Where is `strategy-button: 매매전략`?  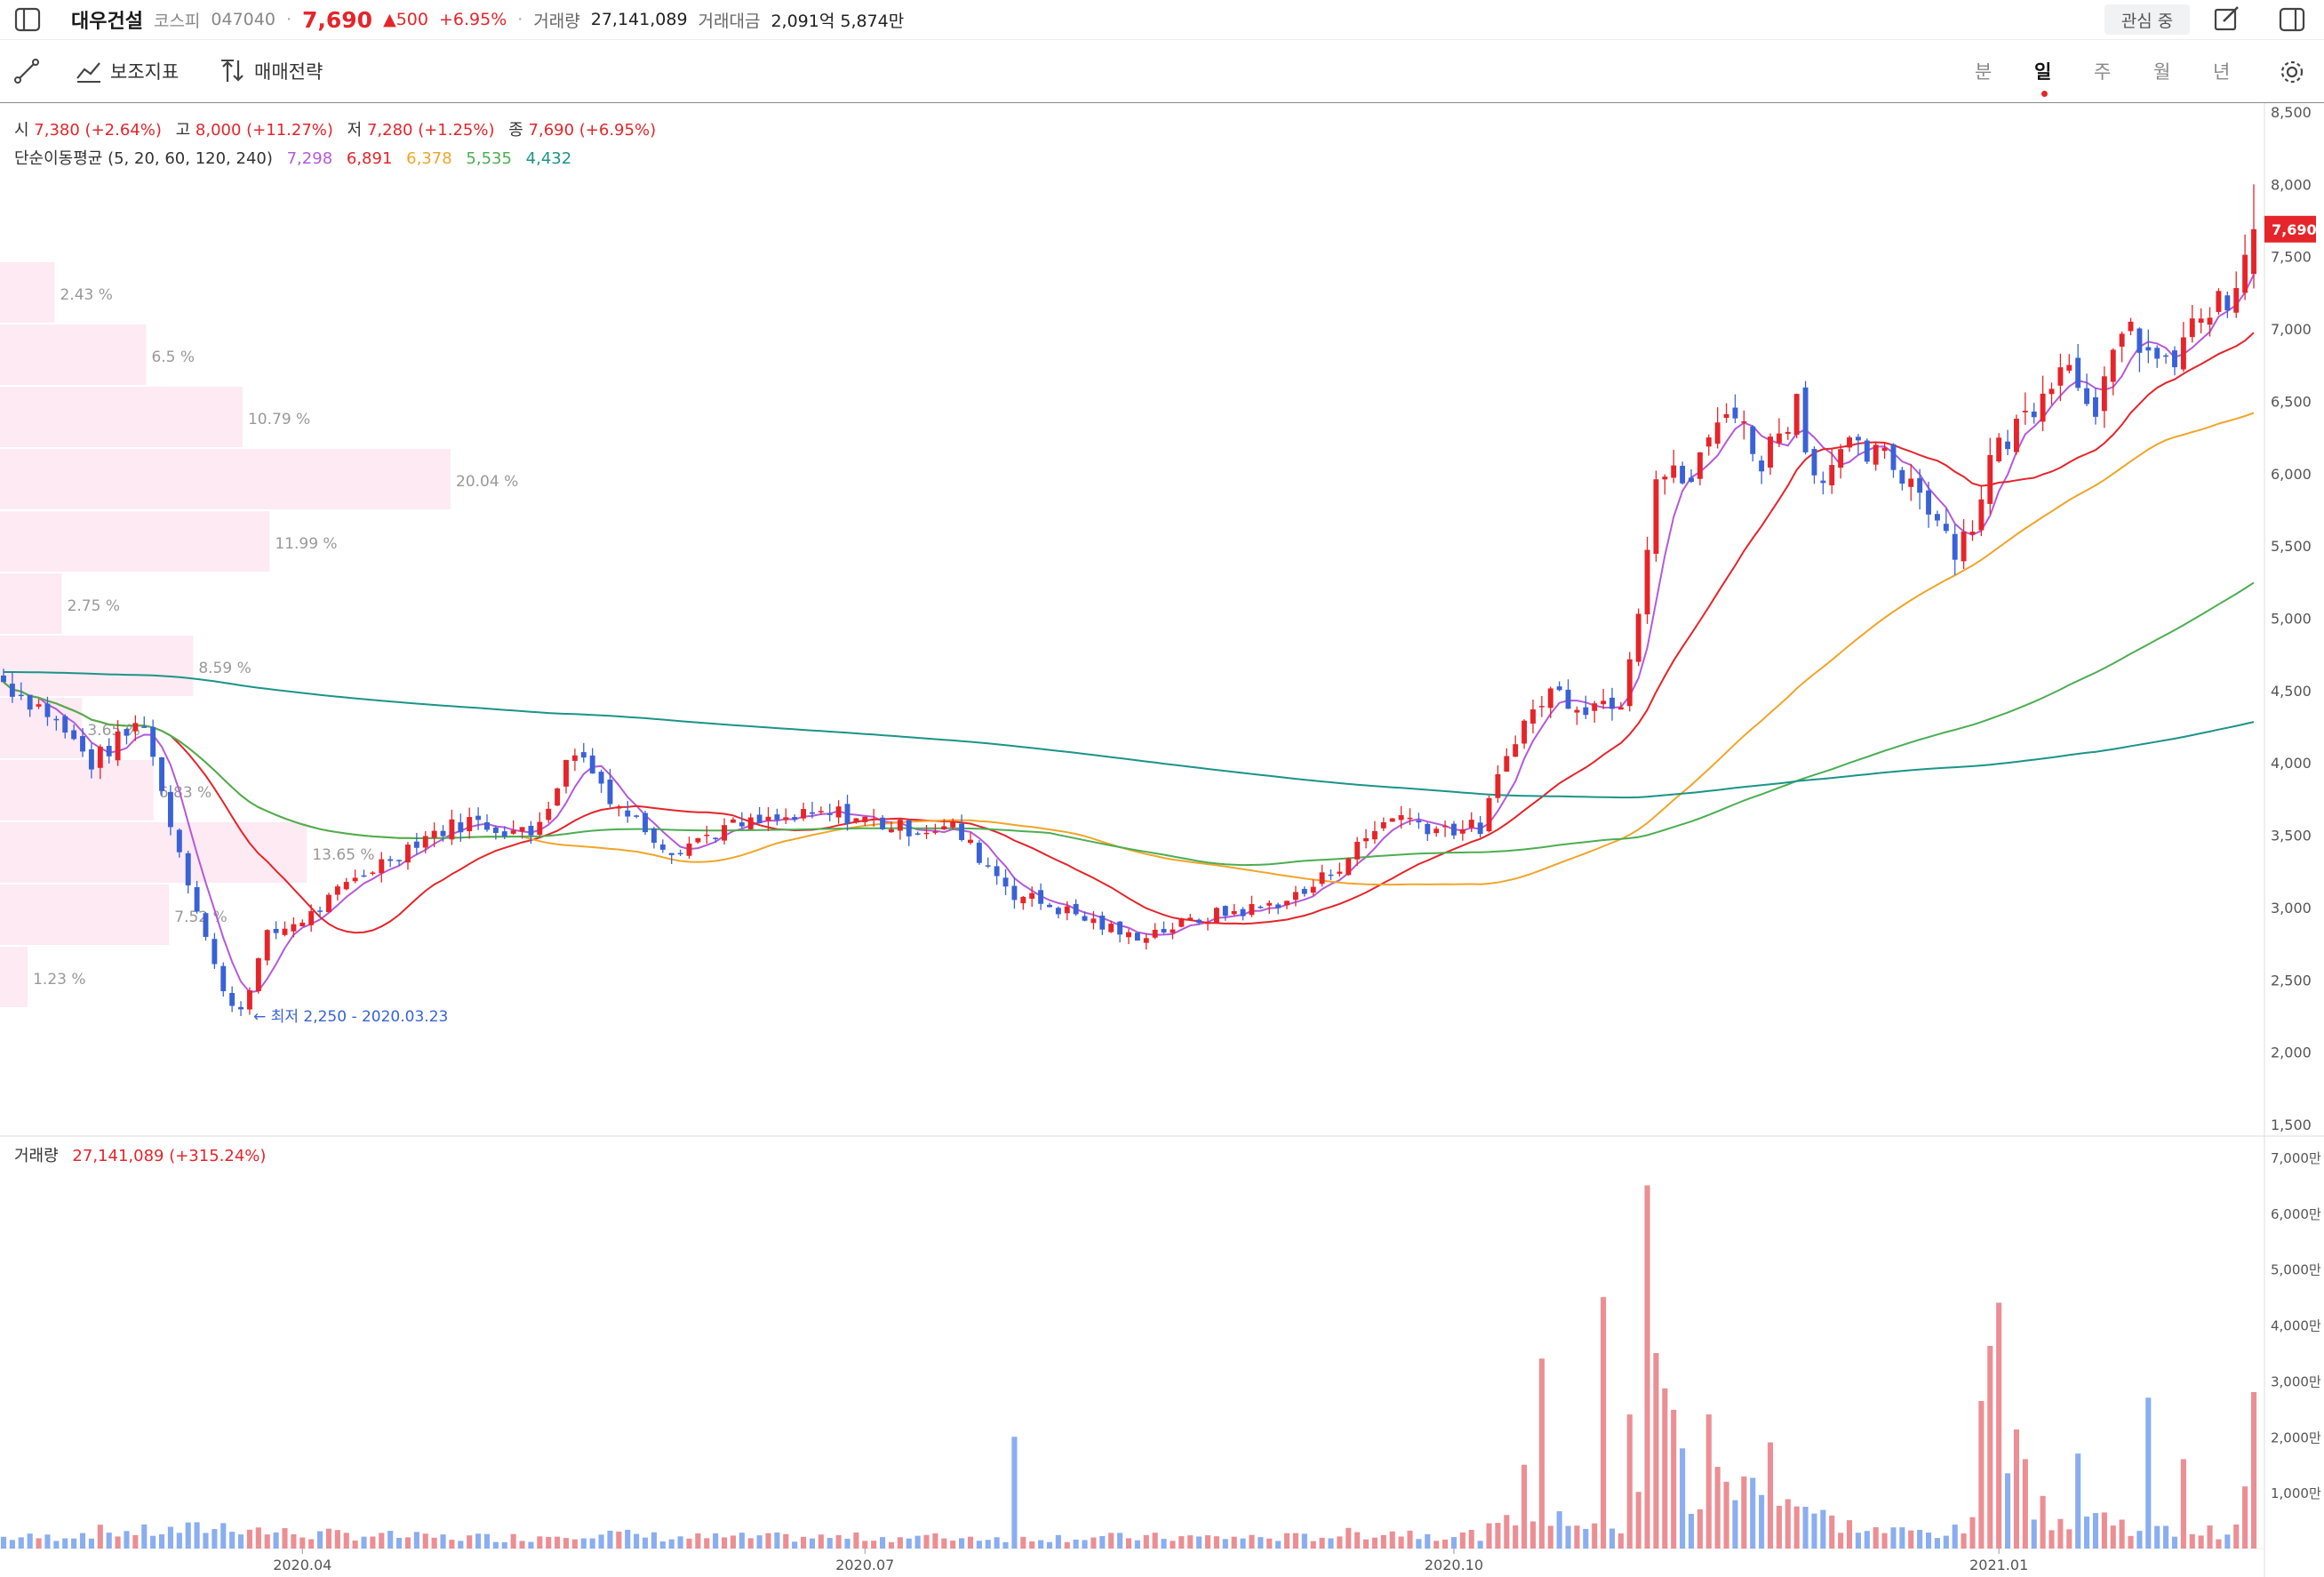 strategy-button: 매매전략 is located at coordinates (271, 71).